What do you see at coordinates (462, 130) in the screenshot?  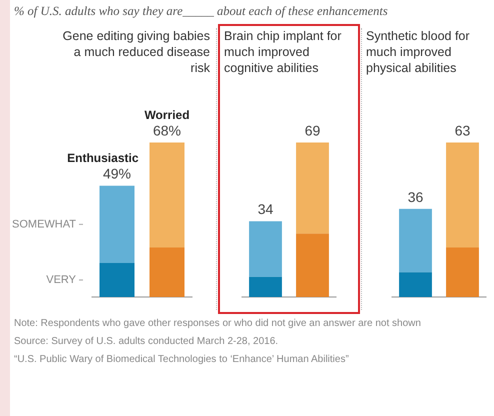 I see `text: 63` at bounding box center [462, 130].